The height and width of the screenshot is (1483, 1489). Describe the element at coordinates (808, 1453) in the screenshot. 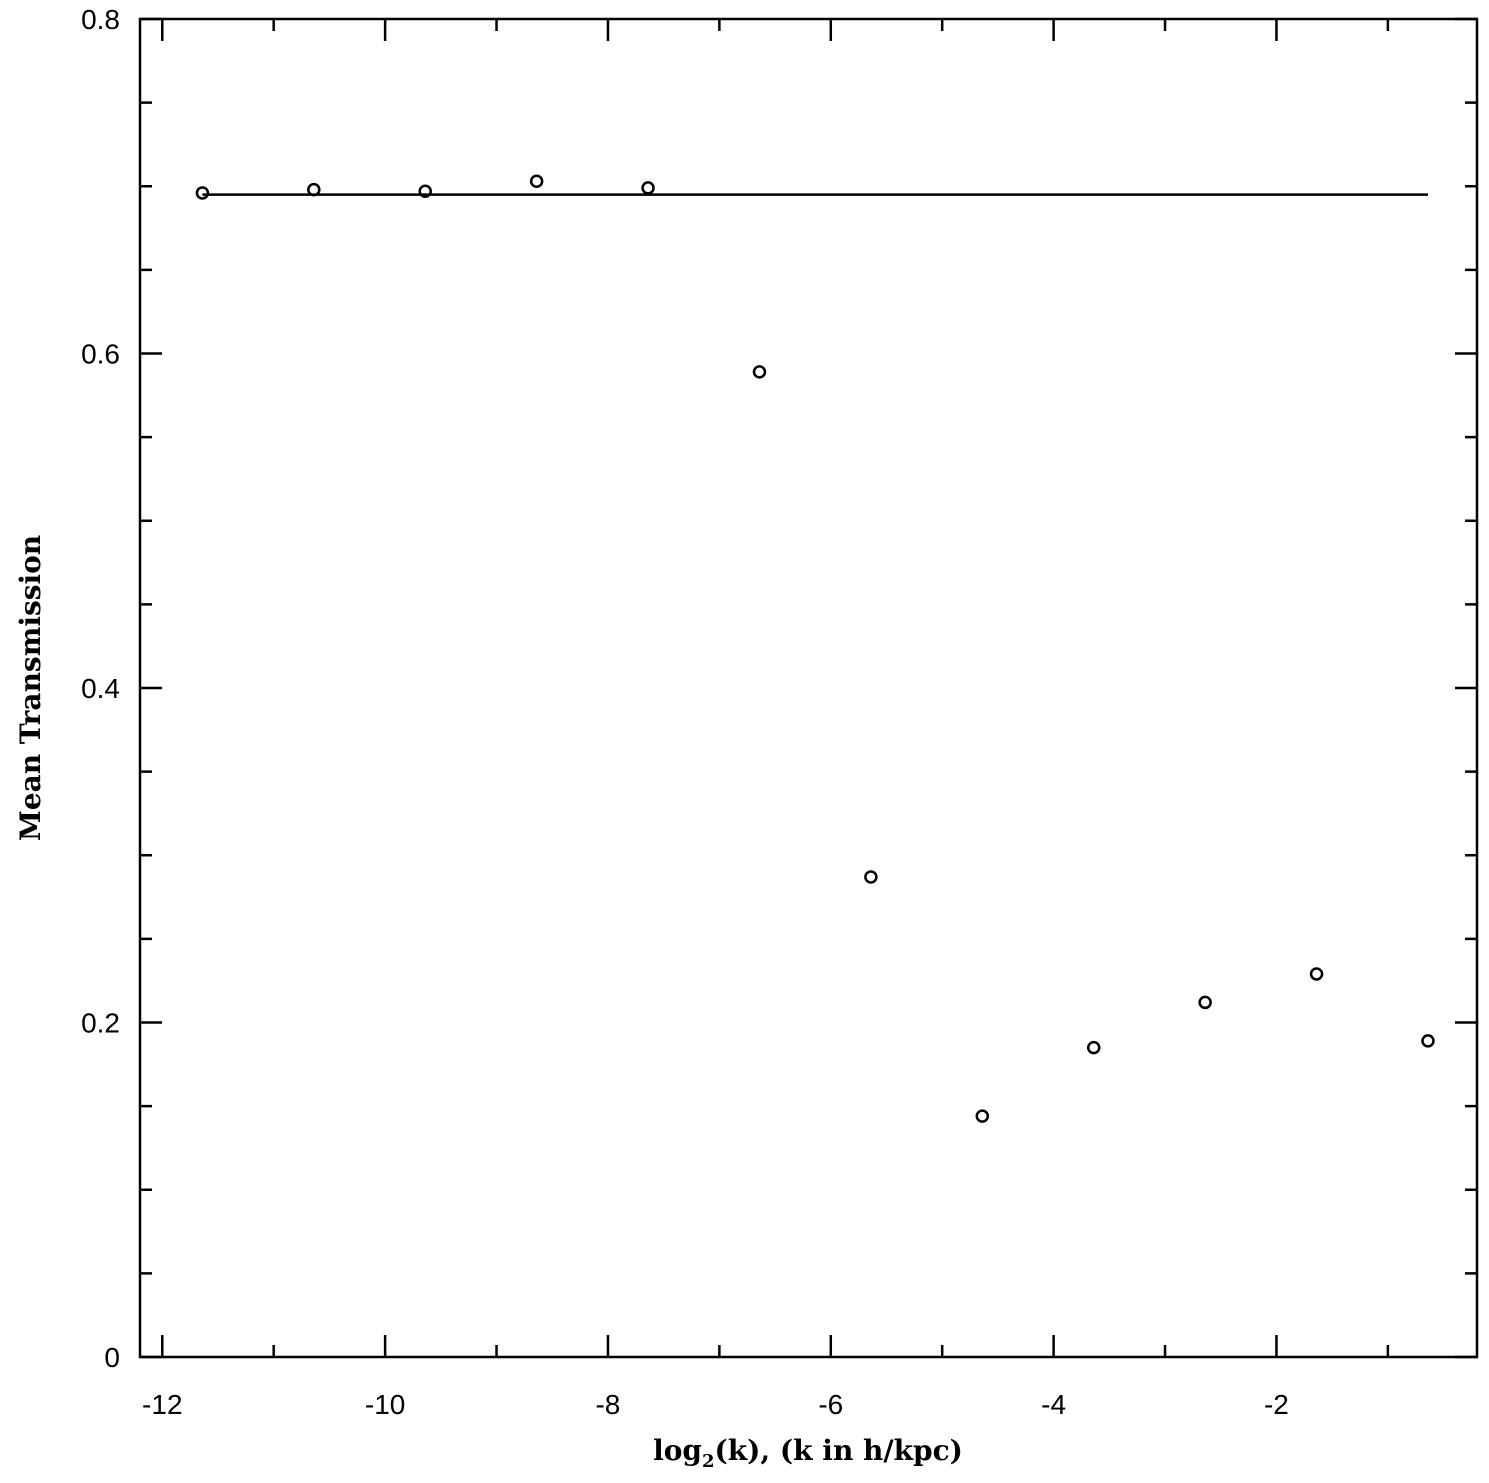

I see `x-axis-title: log2(k), (k in h/kpc)` at that location.